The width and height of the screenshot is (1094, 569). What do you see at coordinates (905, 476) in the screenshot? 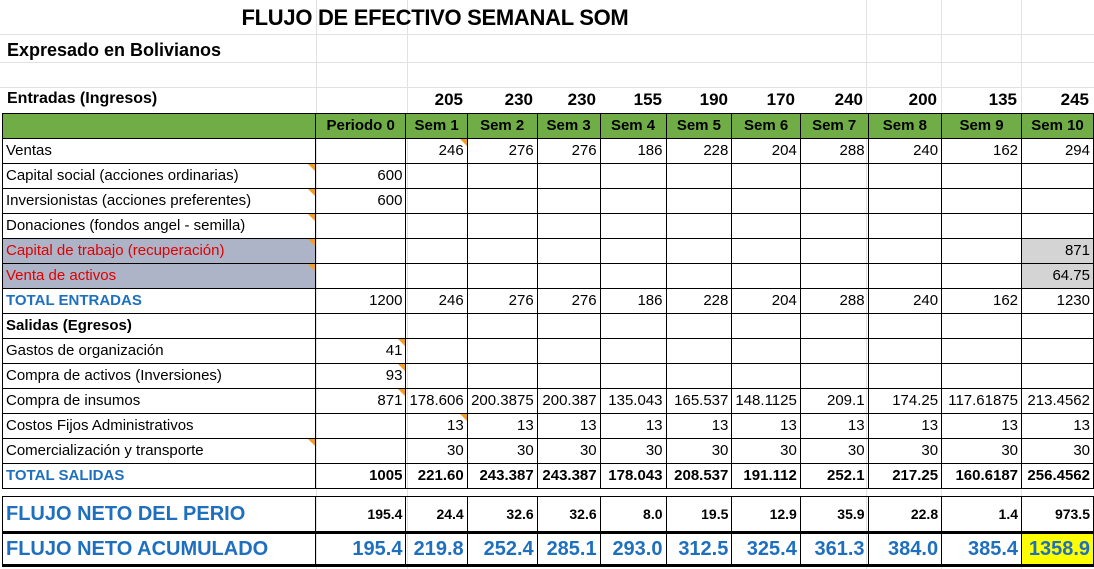
I see `value-cell: 217.25` at bounding box center [905, 476].